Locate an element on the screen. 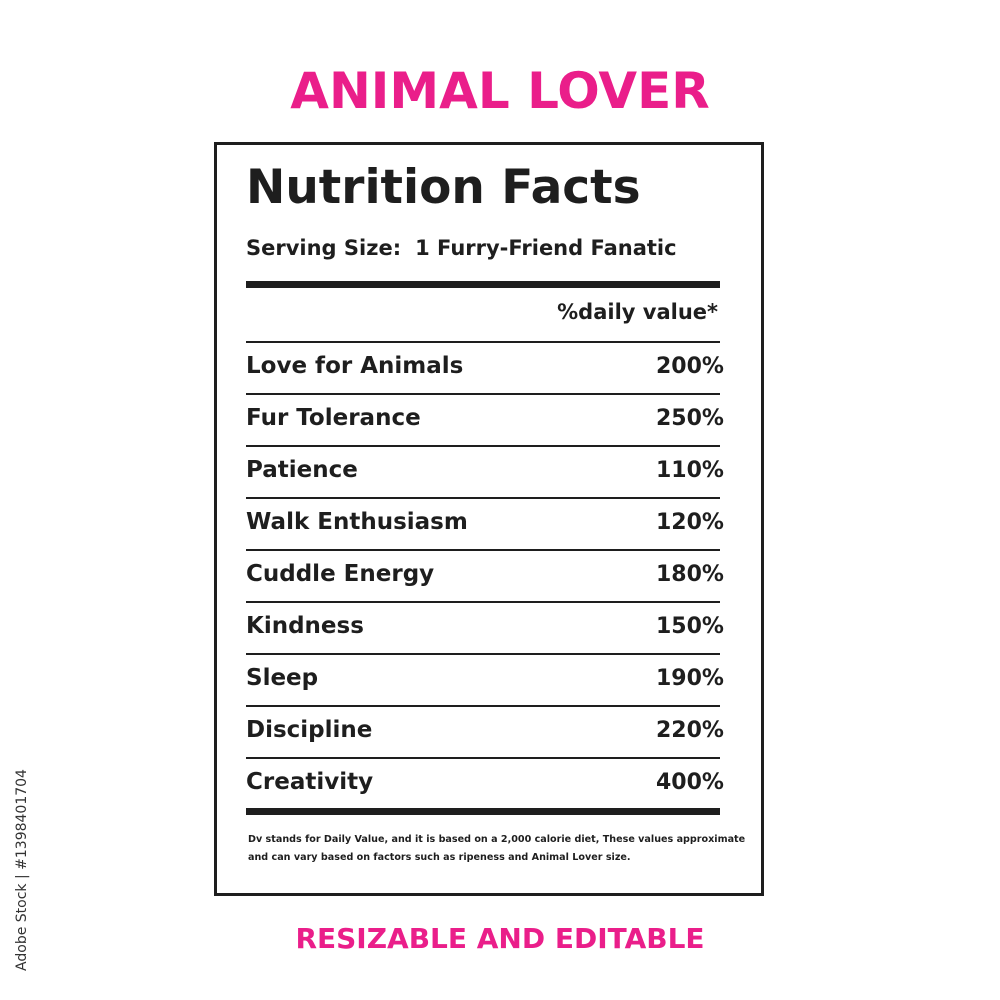 The image size is (1000, 1000). row-value: 220% is located at coordinates (690, 730).